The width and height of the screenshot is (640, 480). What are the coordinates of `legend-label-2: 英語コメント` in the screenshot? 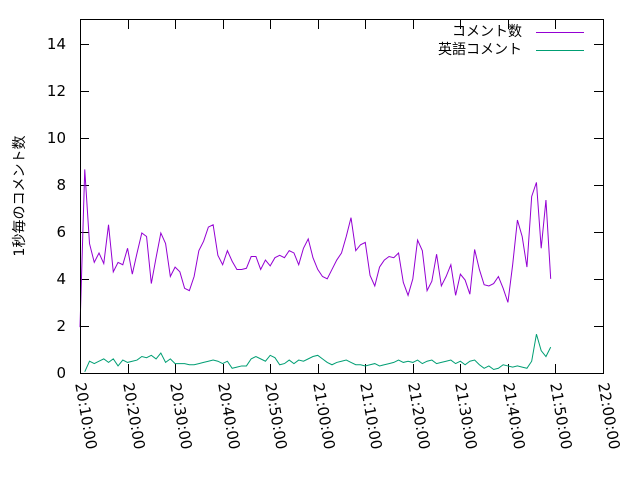 It's located at (480, 49).